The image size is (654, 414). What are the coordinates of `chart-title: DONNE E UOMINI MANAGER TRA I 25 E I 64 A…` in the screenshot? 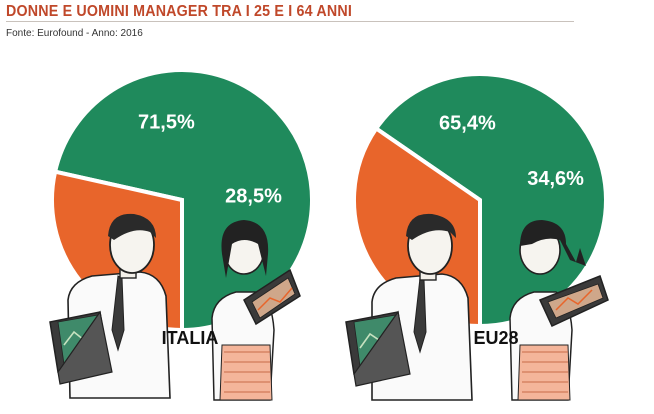 It's located at (179, 11).